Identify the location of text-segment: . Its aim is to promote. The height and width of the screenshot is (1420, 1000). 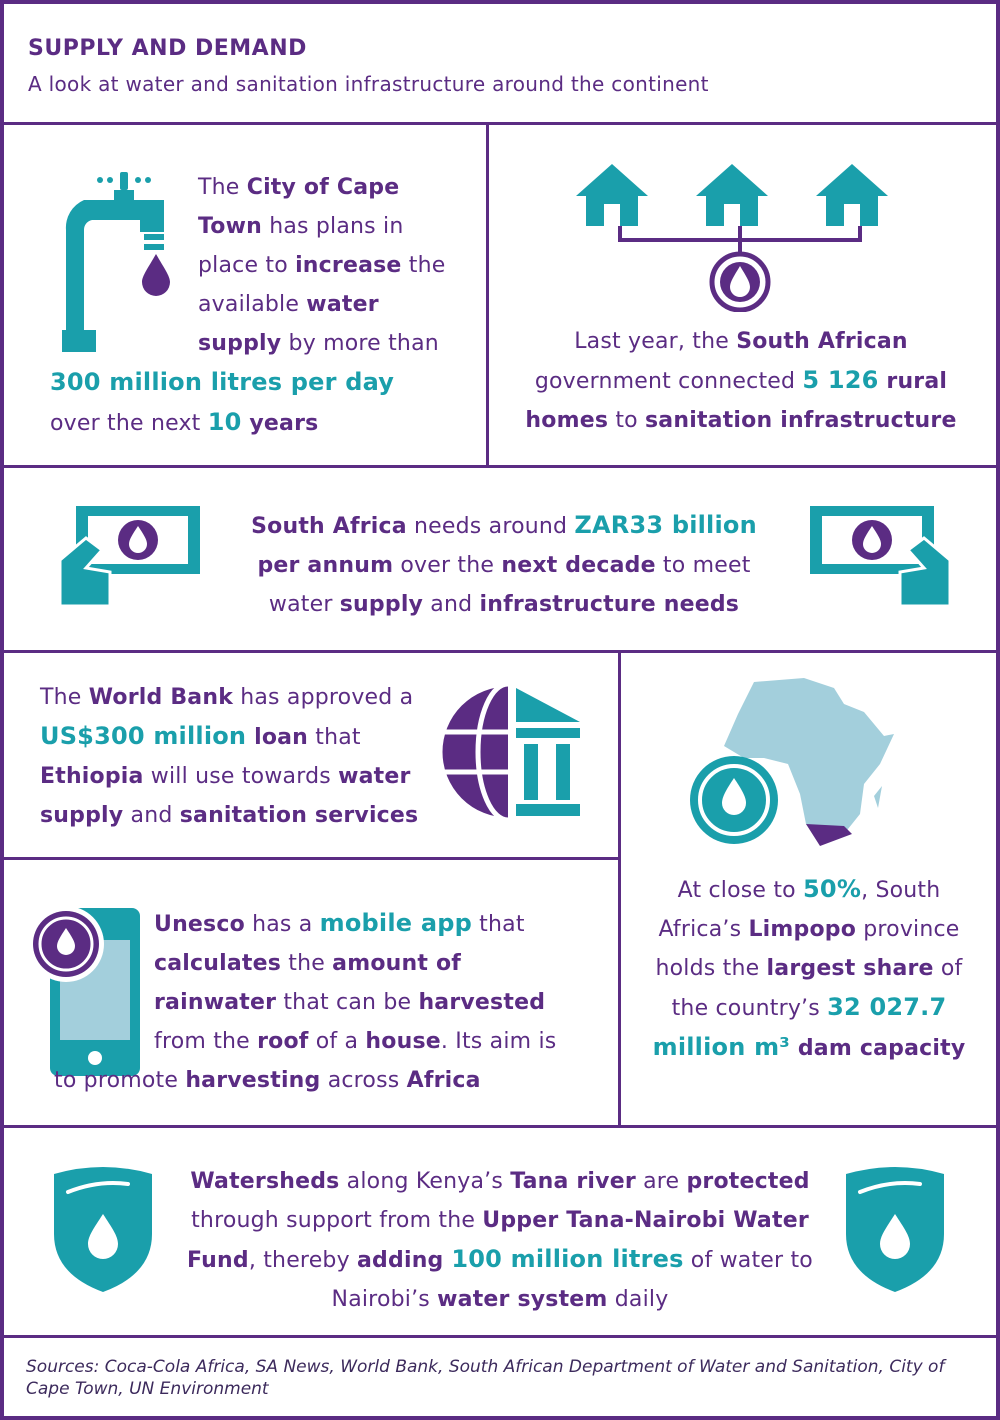
(305, 1061).